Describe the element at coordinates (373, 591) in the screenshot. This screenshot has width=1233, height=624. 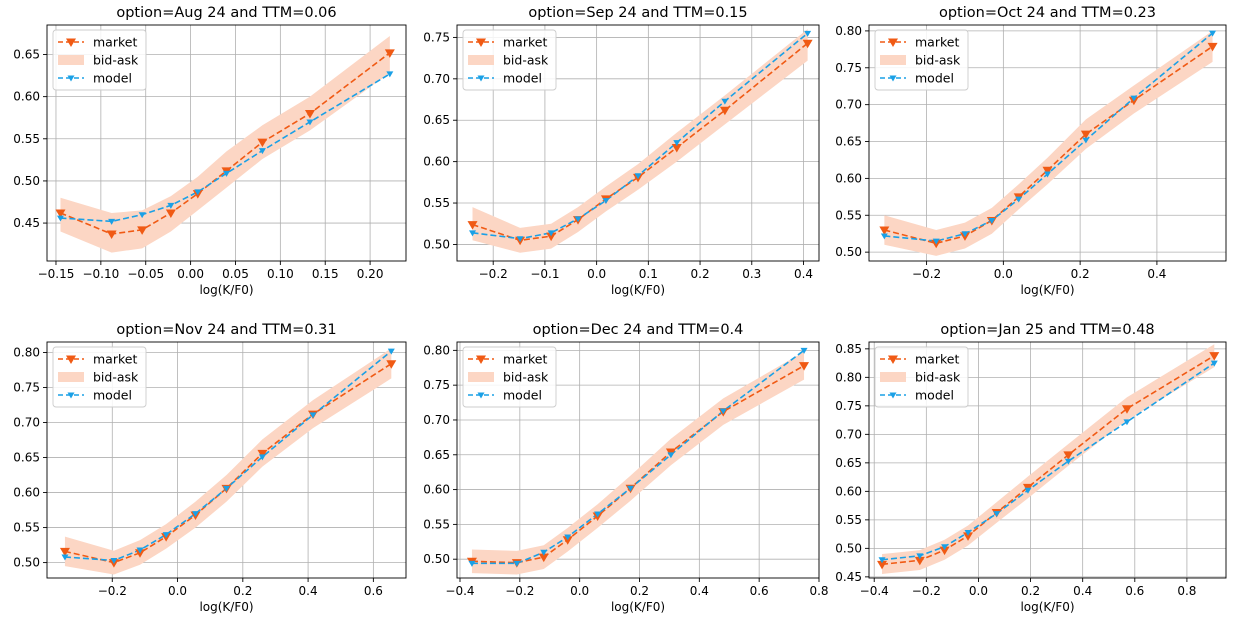
I see `x-tick-label: 0.6` at that location.